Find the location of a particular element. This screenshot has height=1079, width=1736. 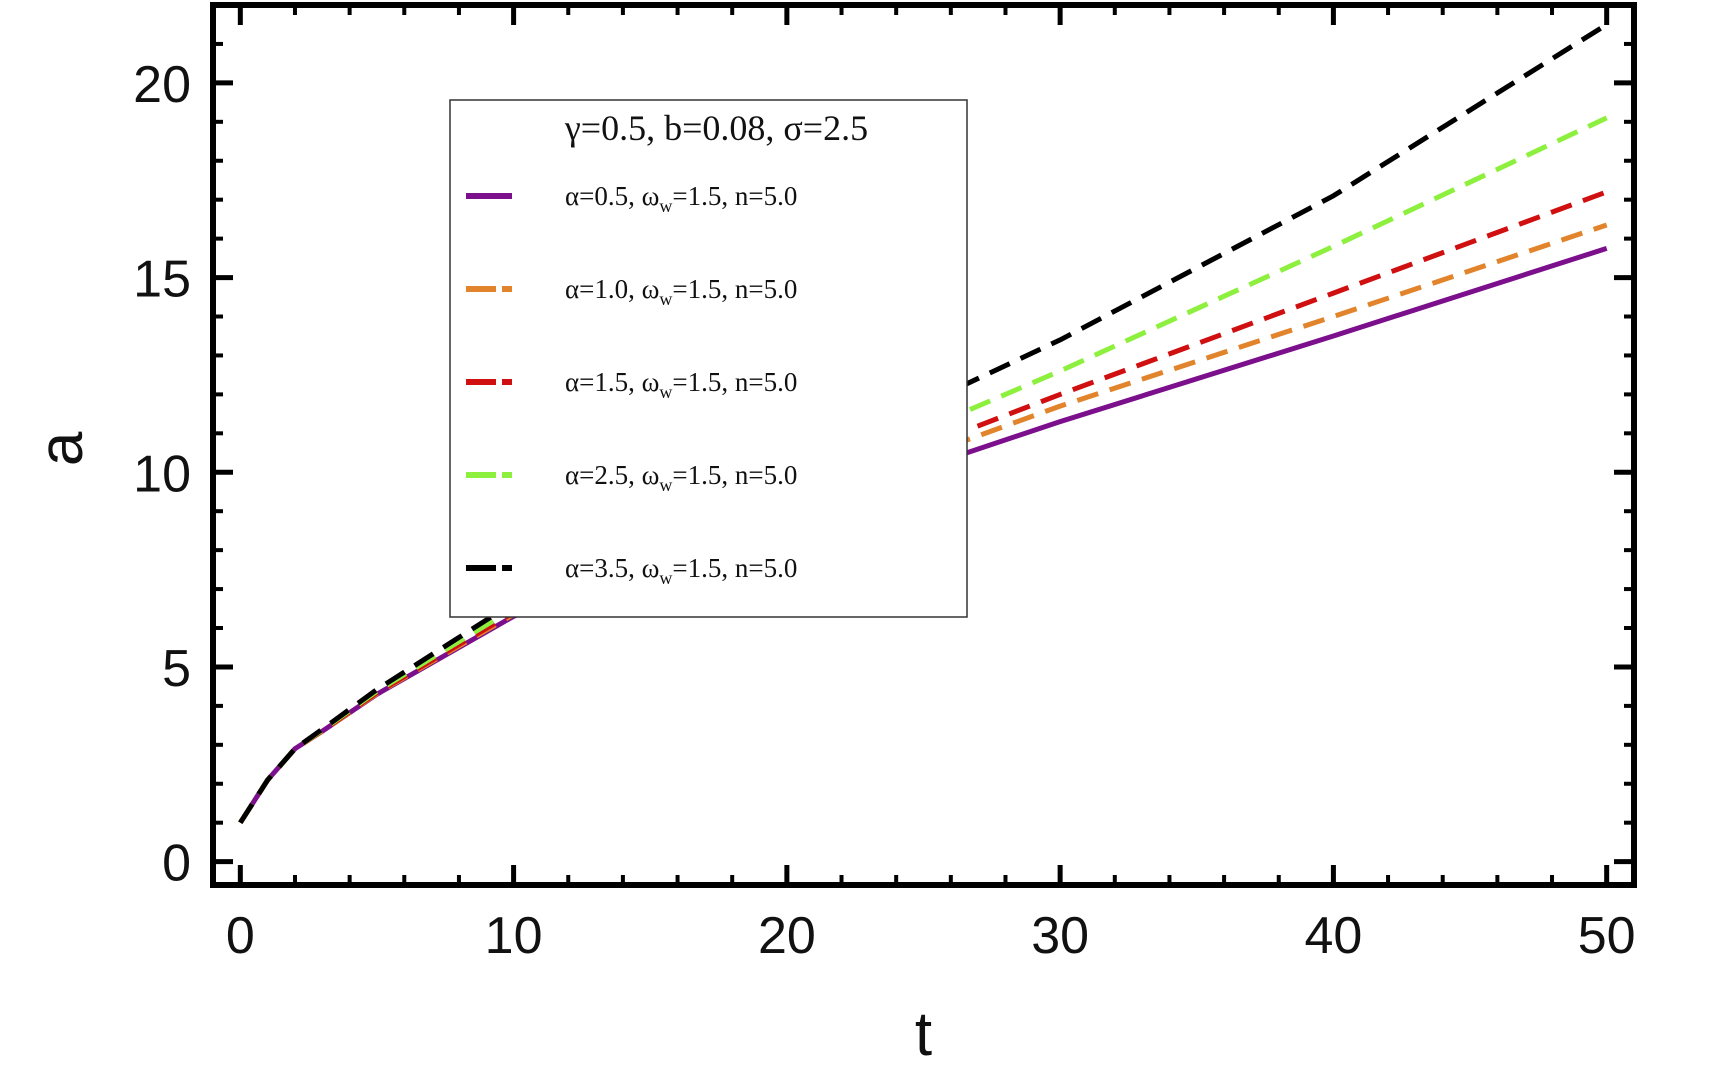

y-tick-label: 0 is located at coordinates (176, 864).